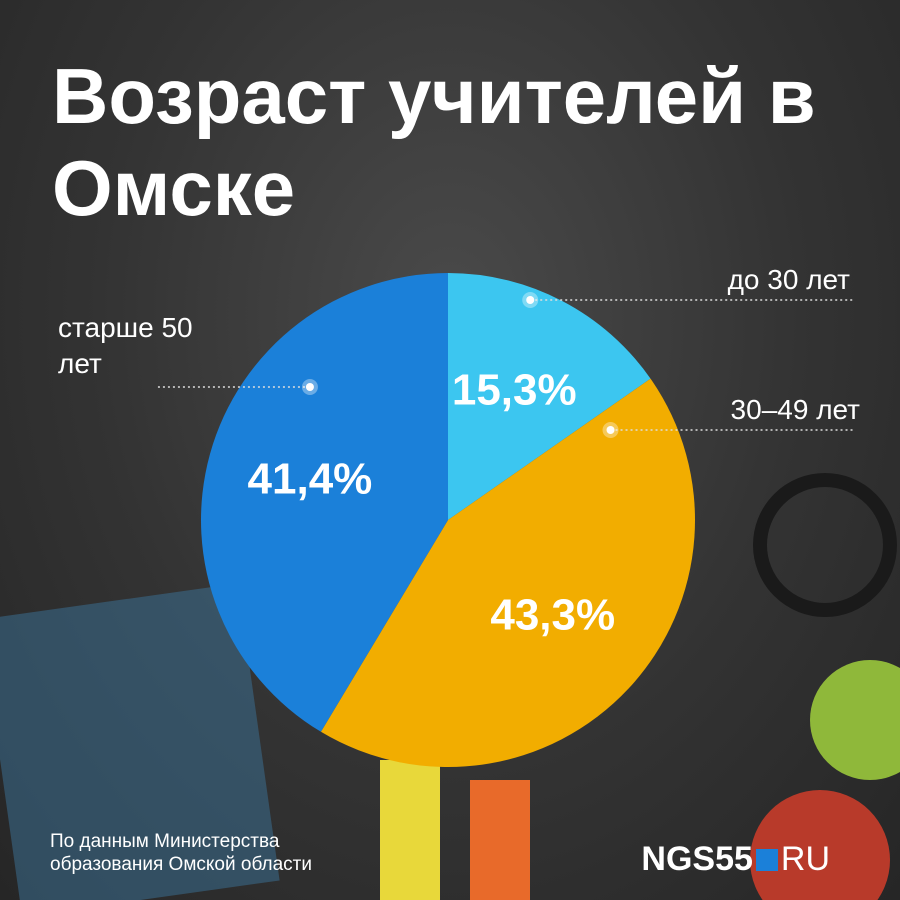 This screenshot has width=900, height=900. I want to click on legend-label: до 30 лет, so click(788, 279).